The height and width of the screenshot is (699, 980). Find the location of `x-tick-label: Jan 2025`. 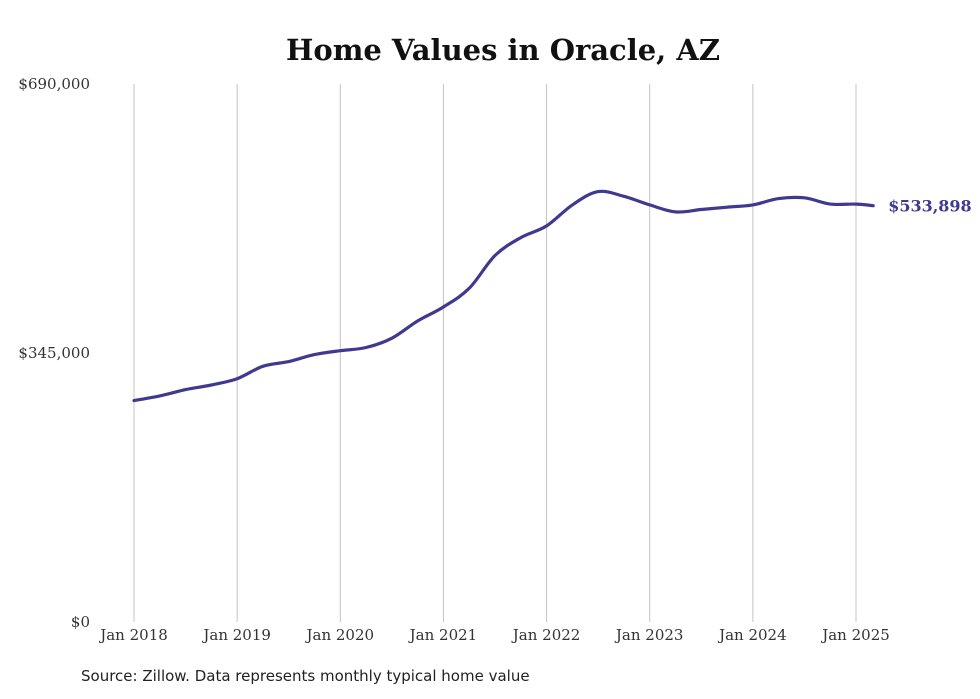

x-tick-label: Jan 2025 is located at coordinates (855, 635).